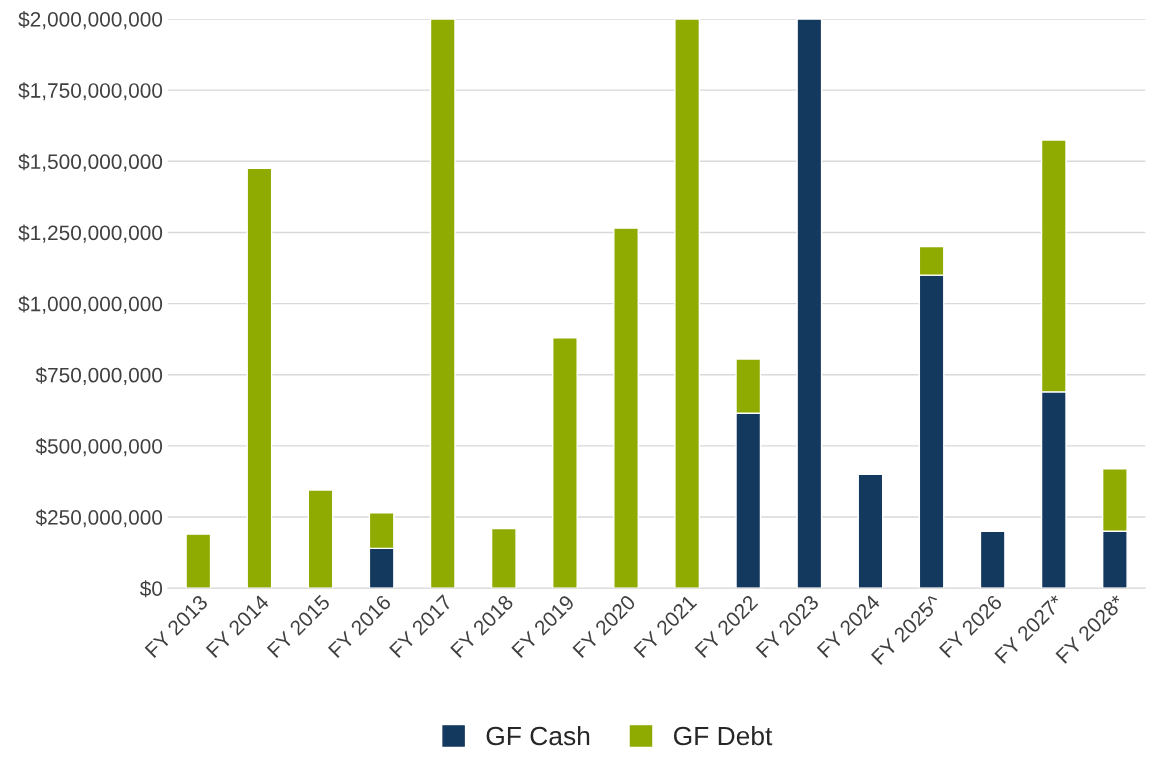 The width and height of the screenshot is (1157, 759). What do you see at coordinates (99, 375) in the screenshot?
I see `y-tick-label: $750,000,000` at bounding box center [99, 375].